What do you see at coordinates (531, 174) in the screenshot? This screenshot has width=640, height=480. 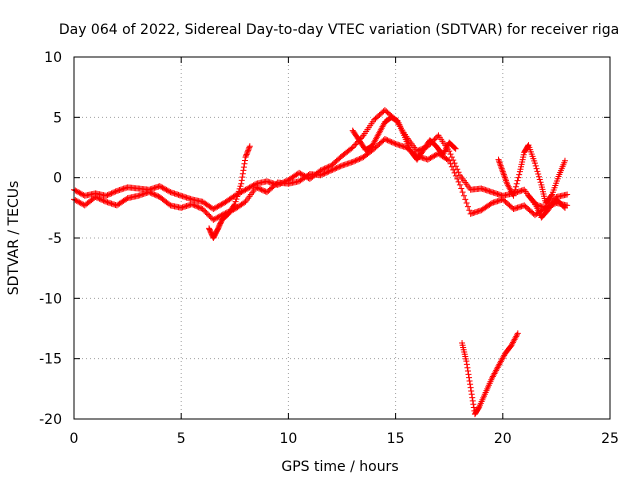 I see `series-track-f` at bounding box center [531, 174].